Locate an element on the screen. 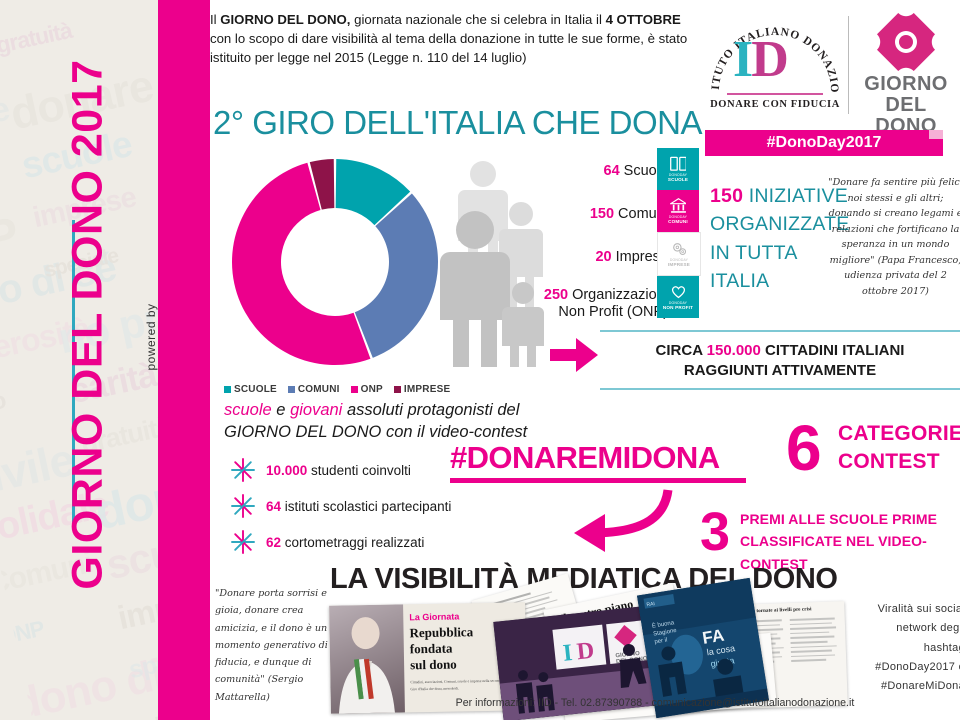 This screenshot has width=960, height=720. legend-item-imprese: IMPRESE is located at coordinates (422, 389).